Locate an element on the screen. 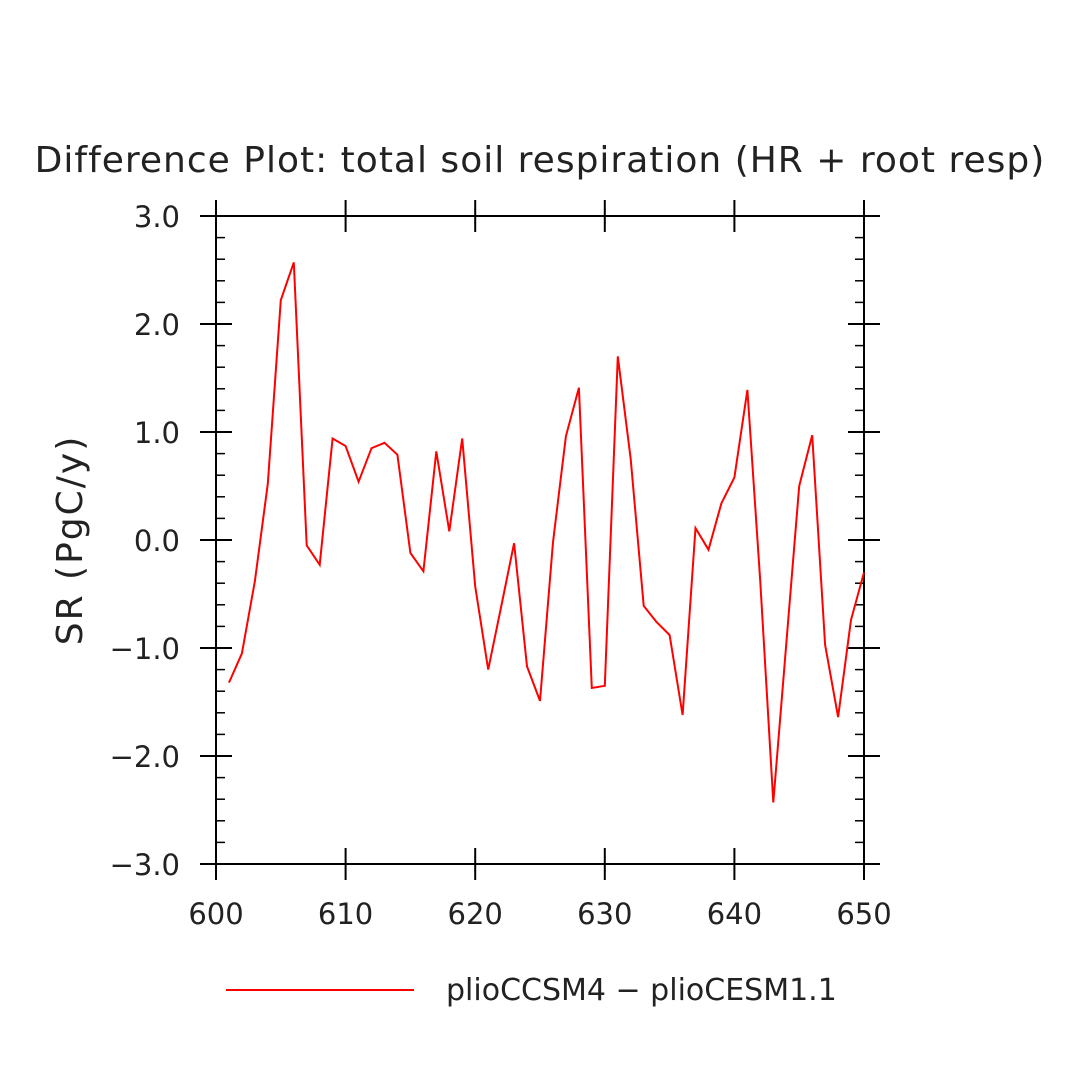 The width and height of the screenshot is (1080, 1080). y-tick-label: 0.0 is located at coordinates (157, 541).